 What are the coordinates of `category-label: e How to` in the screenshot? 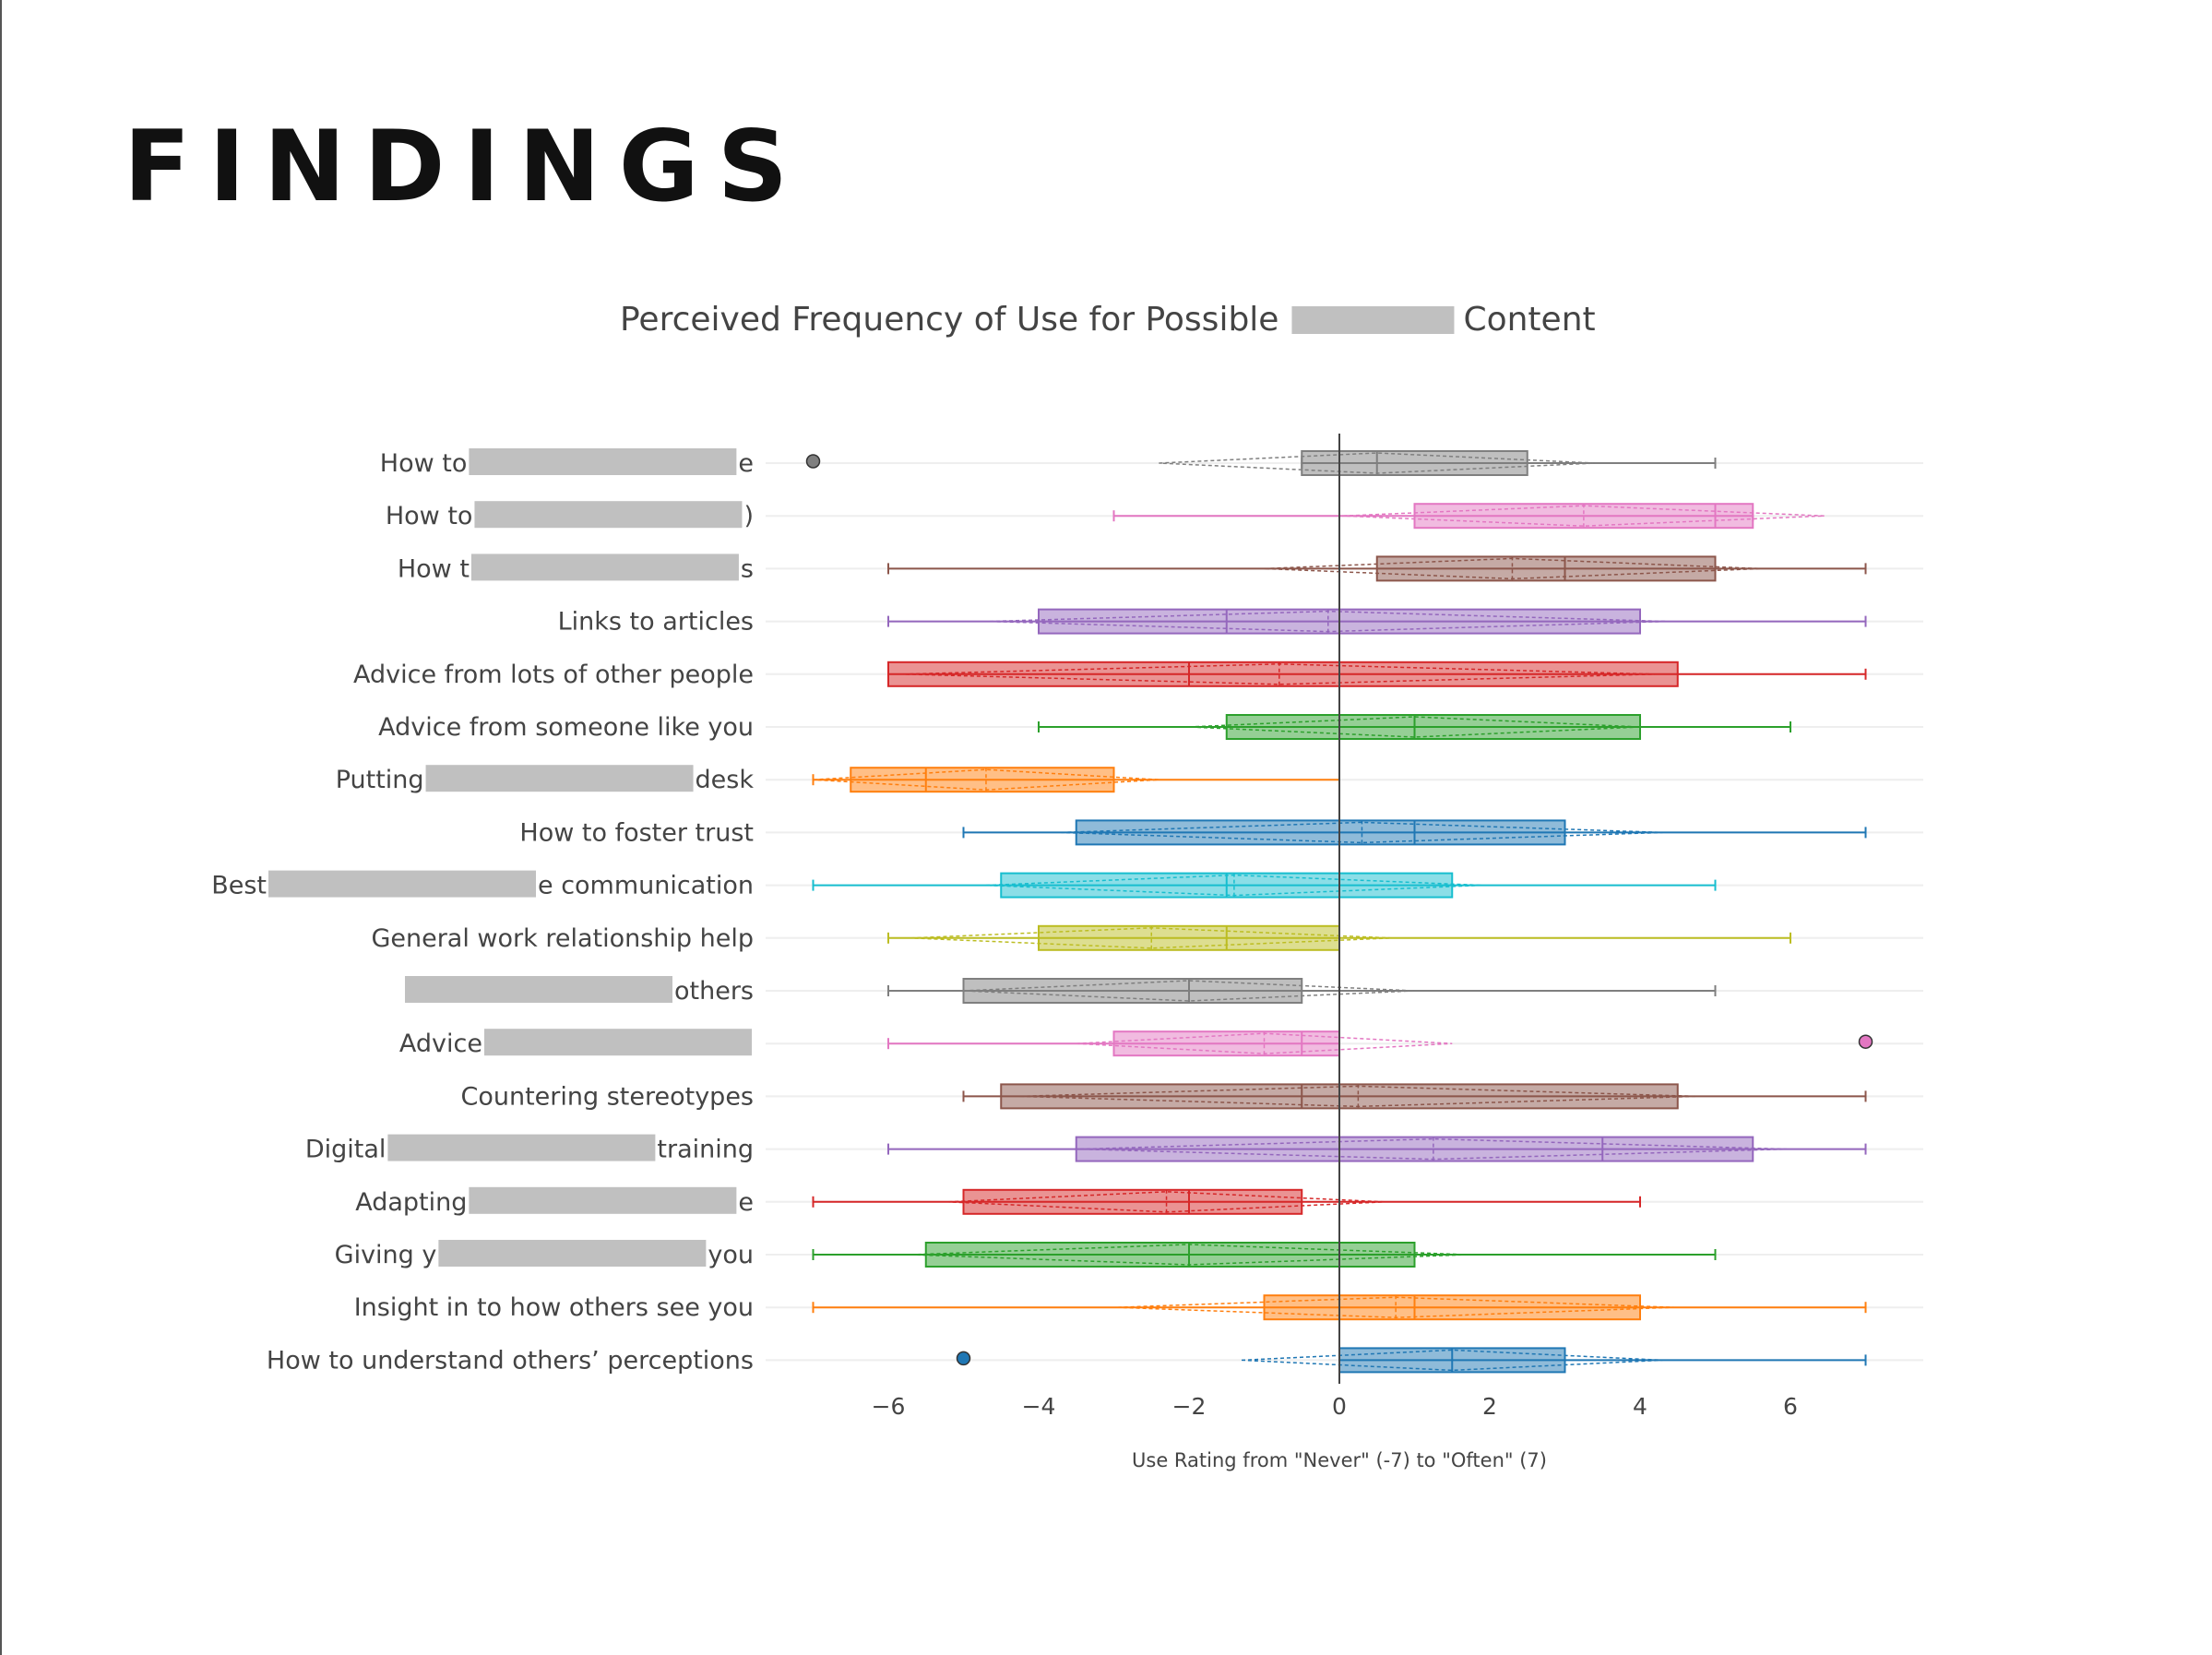 It's located at (567, 463).